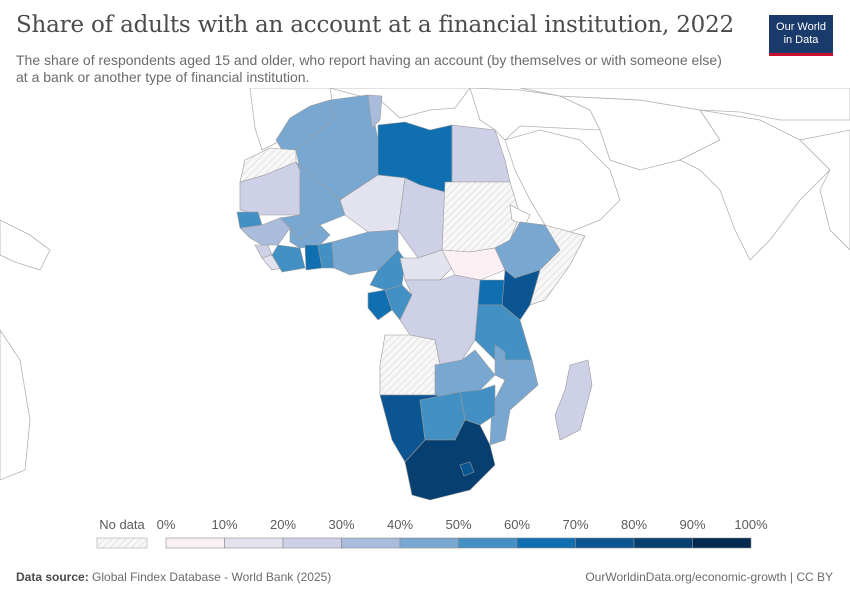 Image resolution: width=850 pixels, height=600 pixels. Describe the element at coordinates (410, 365) in the screenshot. I see `country-angola` at that location.